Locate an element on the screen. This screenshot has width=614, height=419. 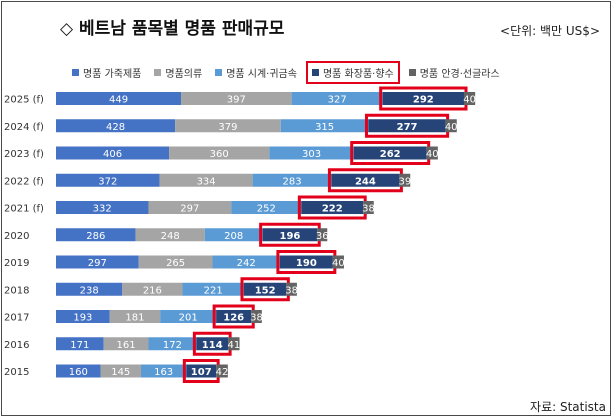
data-label: 238 is located at coordinates (89, 290).